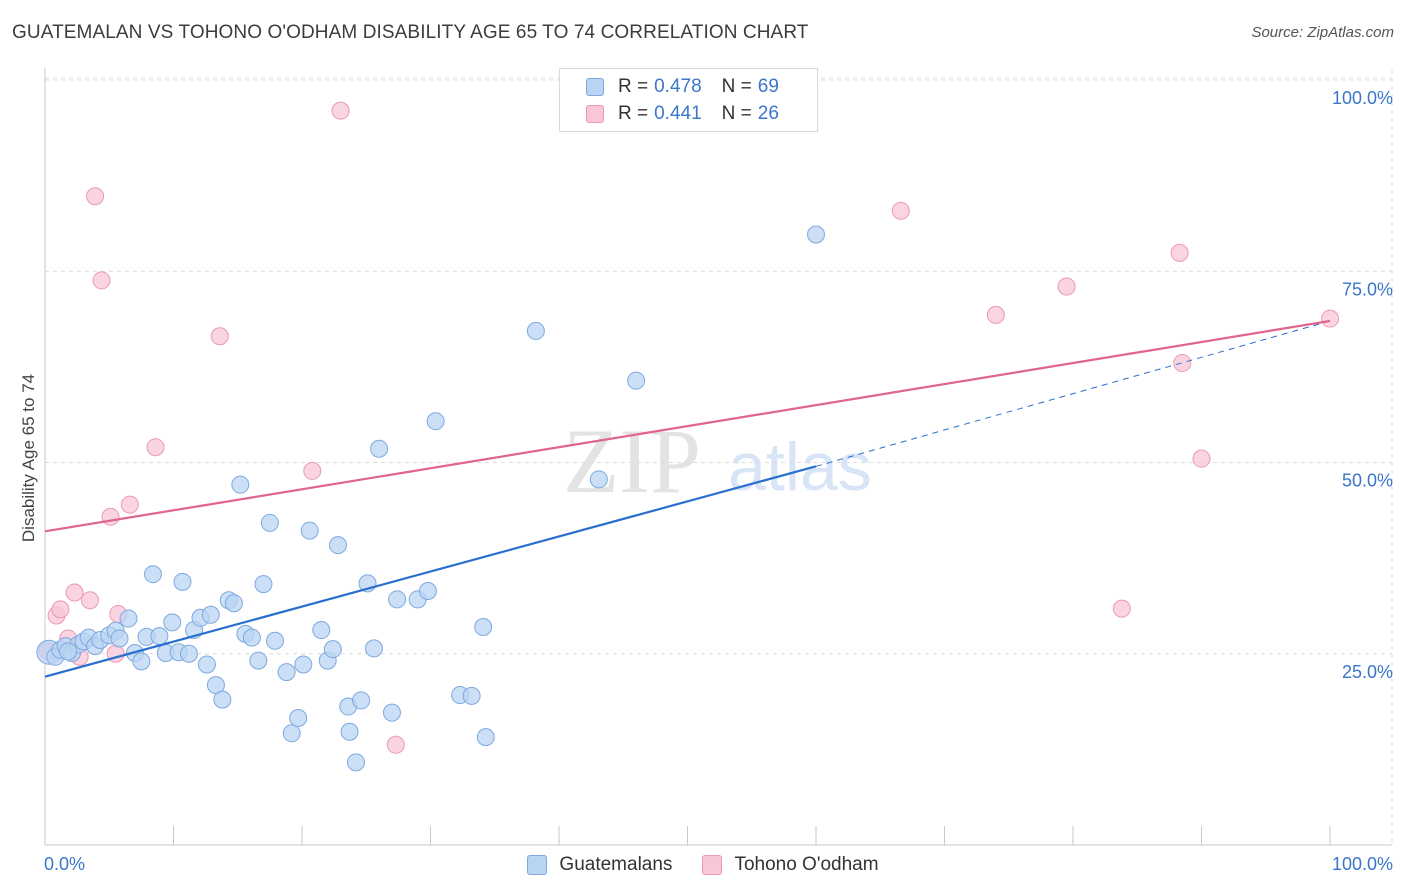 The width and height of the screenshot is (1406, 892). Describe the element at coordinates (64, 864) in the screenshot. I see `x-tick-label-min: 0.0%` at that location.